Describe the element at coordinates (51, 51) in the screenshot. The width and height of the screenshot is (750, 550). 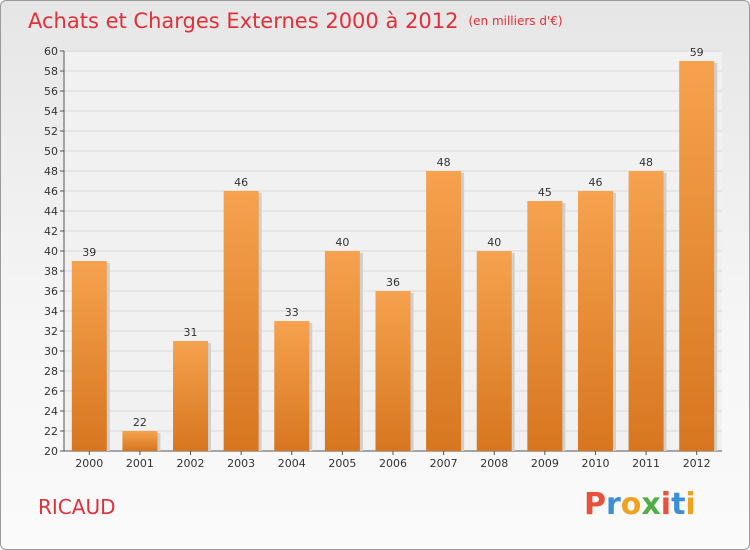
I see `y-tick-label: 60` at that location.